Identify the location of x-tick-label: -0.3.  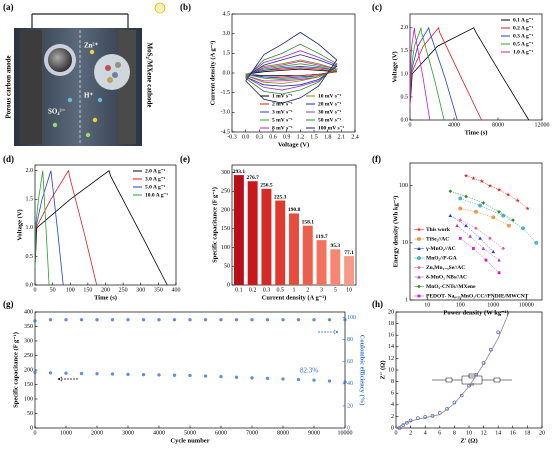
(232, 137).